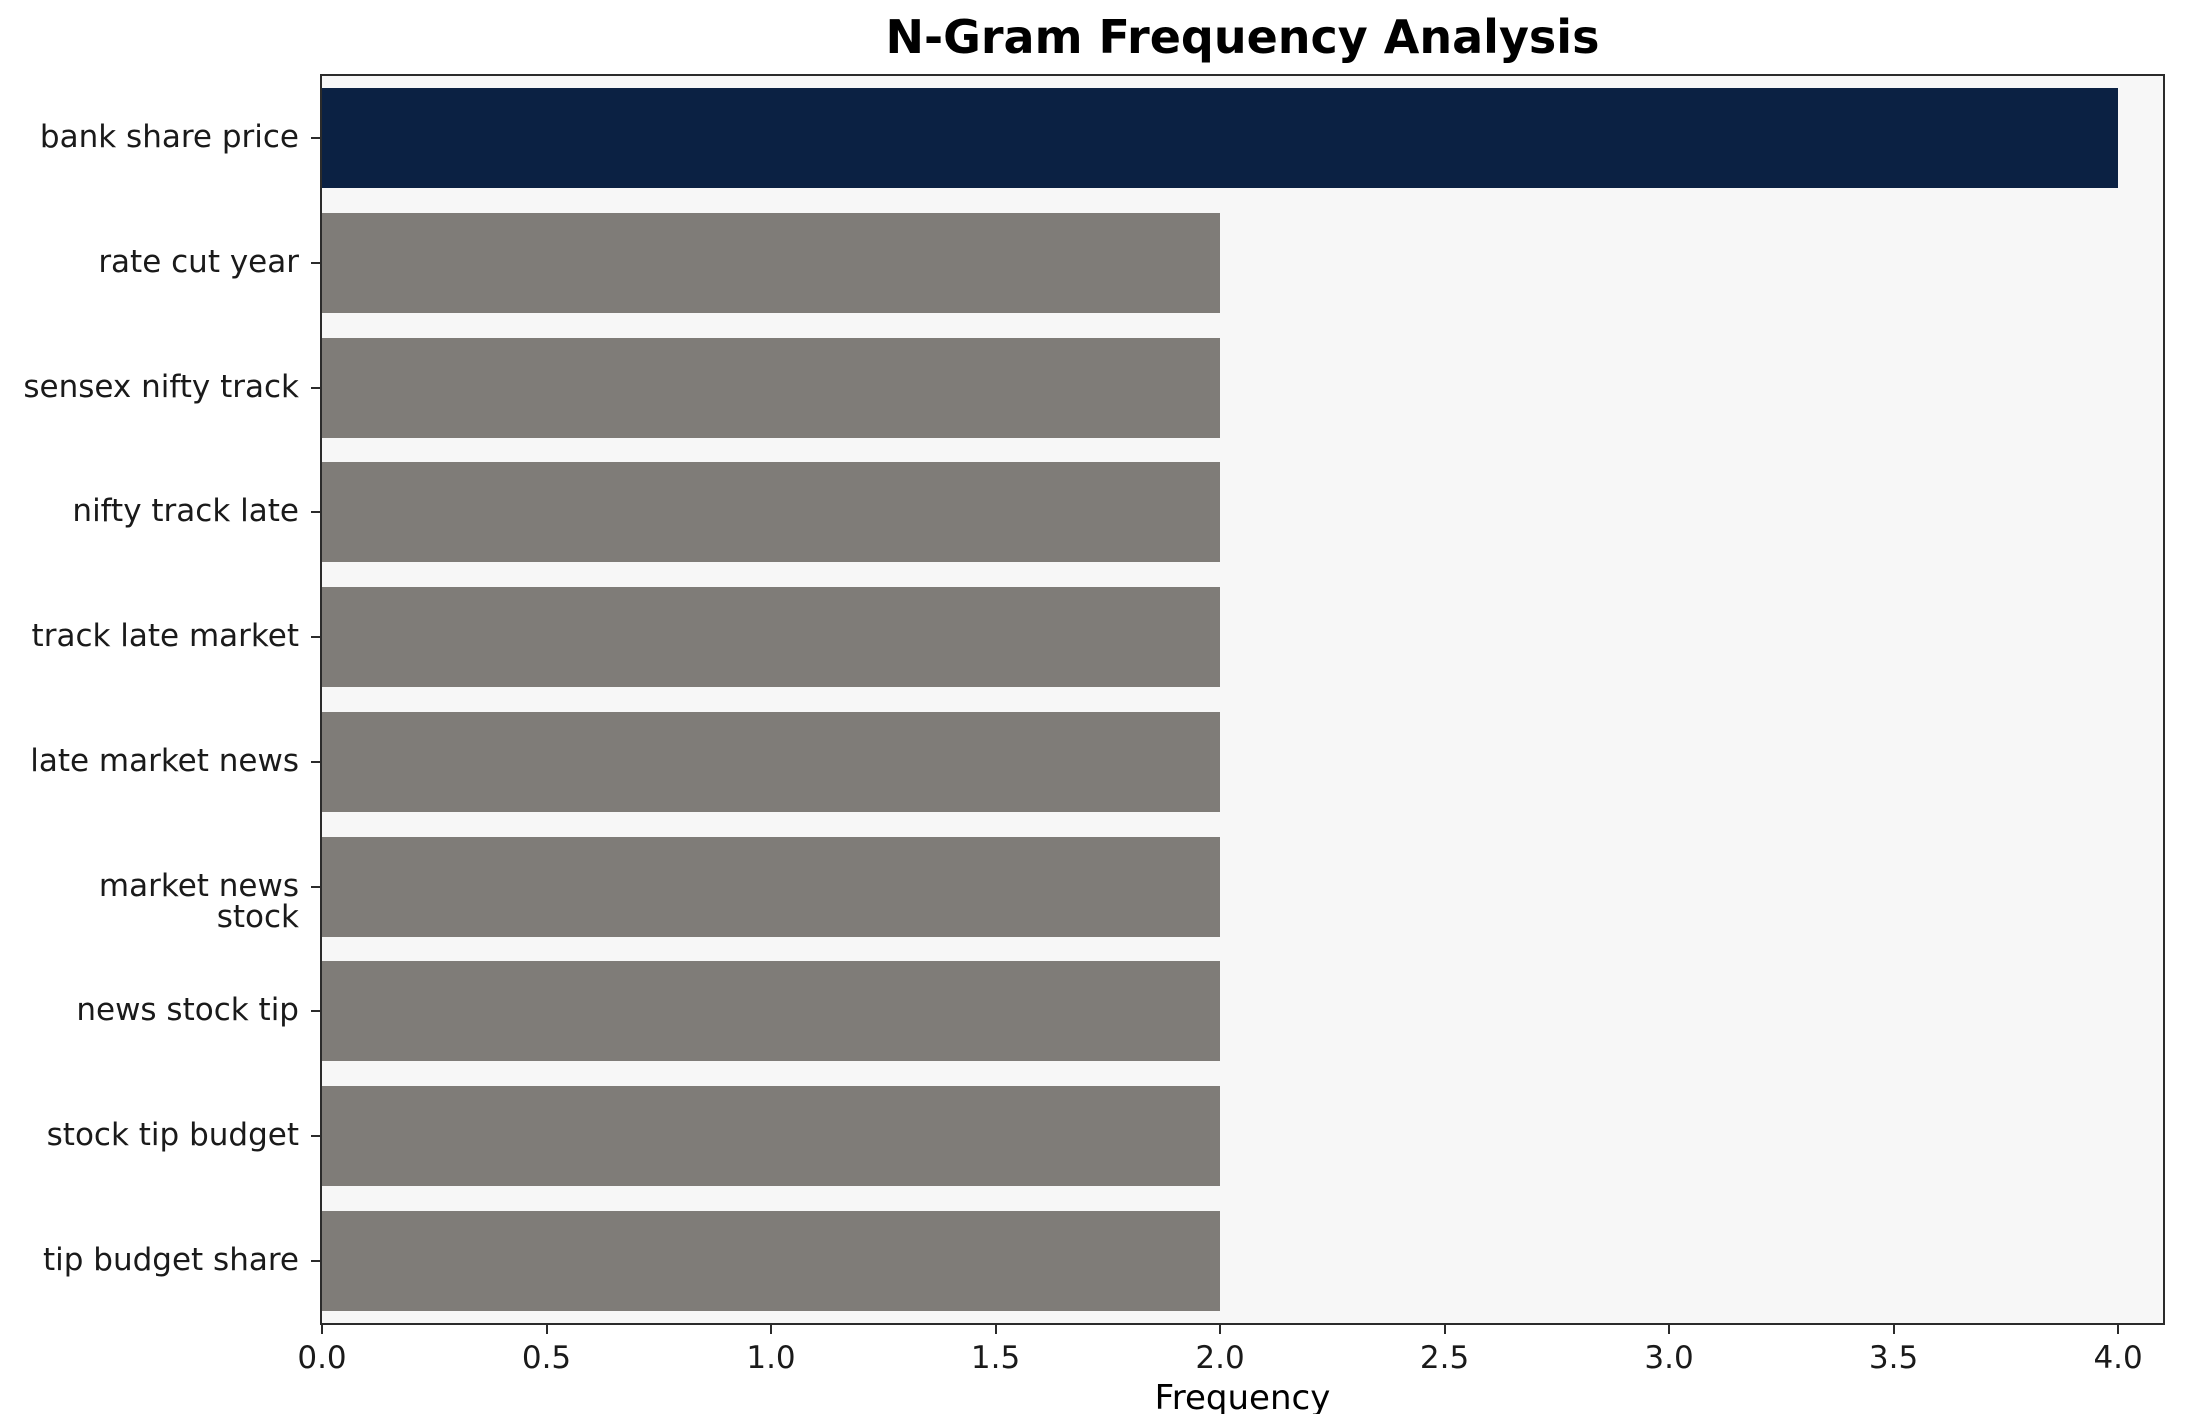 This screenshot has height=1414, width=2195. Describe the element at coordinates (2118, 1358) in the screenshot. I see `x-tick-label: 4.0` at that location.